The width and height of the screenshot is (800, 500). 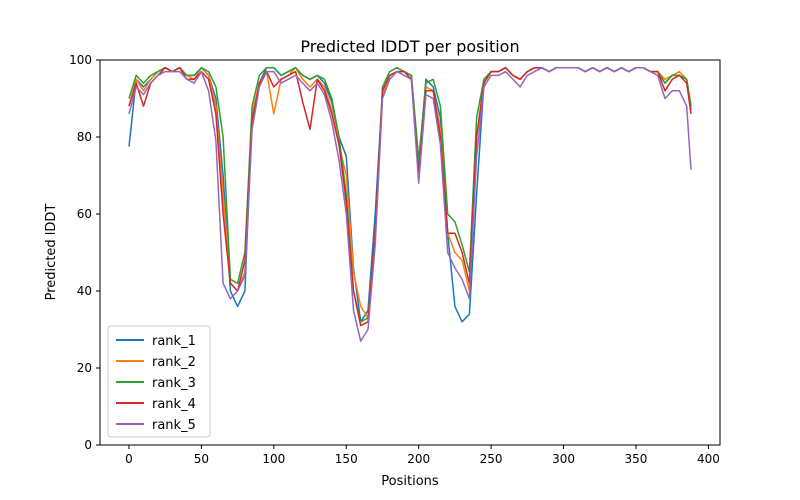 What do you see at coordinates (273, 459) in the screenshot?
I see `x-tick-label: 100` at bounding box center [273, 459].